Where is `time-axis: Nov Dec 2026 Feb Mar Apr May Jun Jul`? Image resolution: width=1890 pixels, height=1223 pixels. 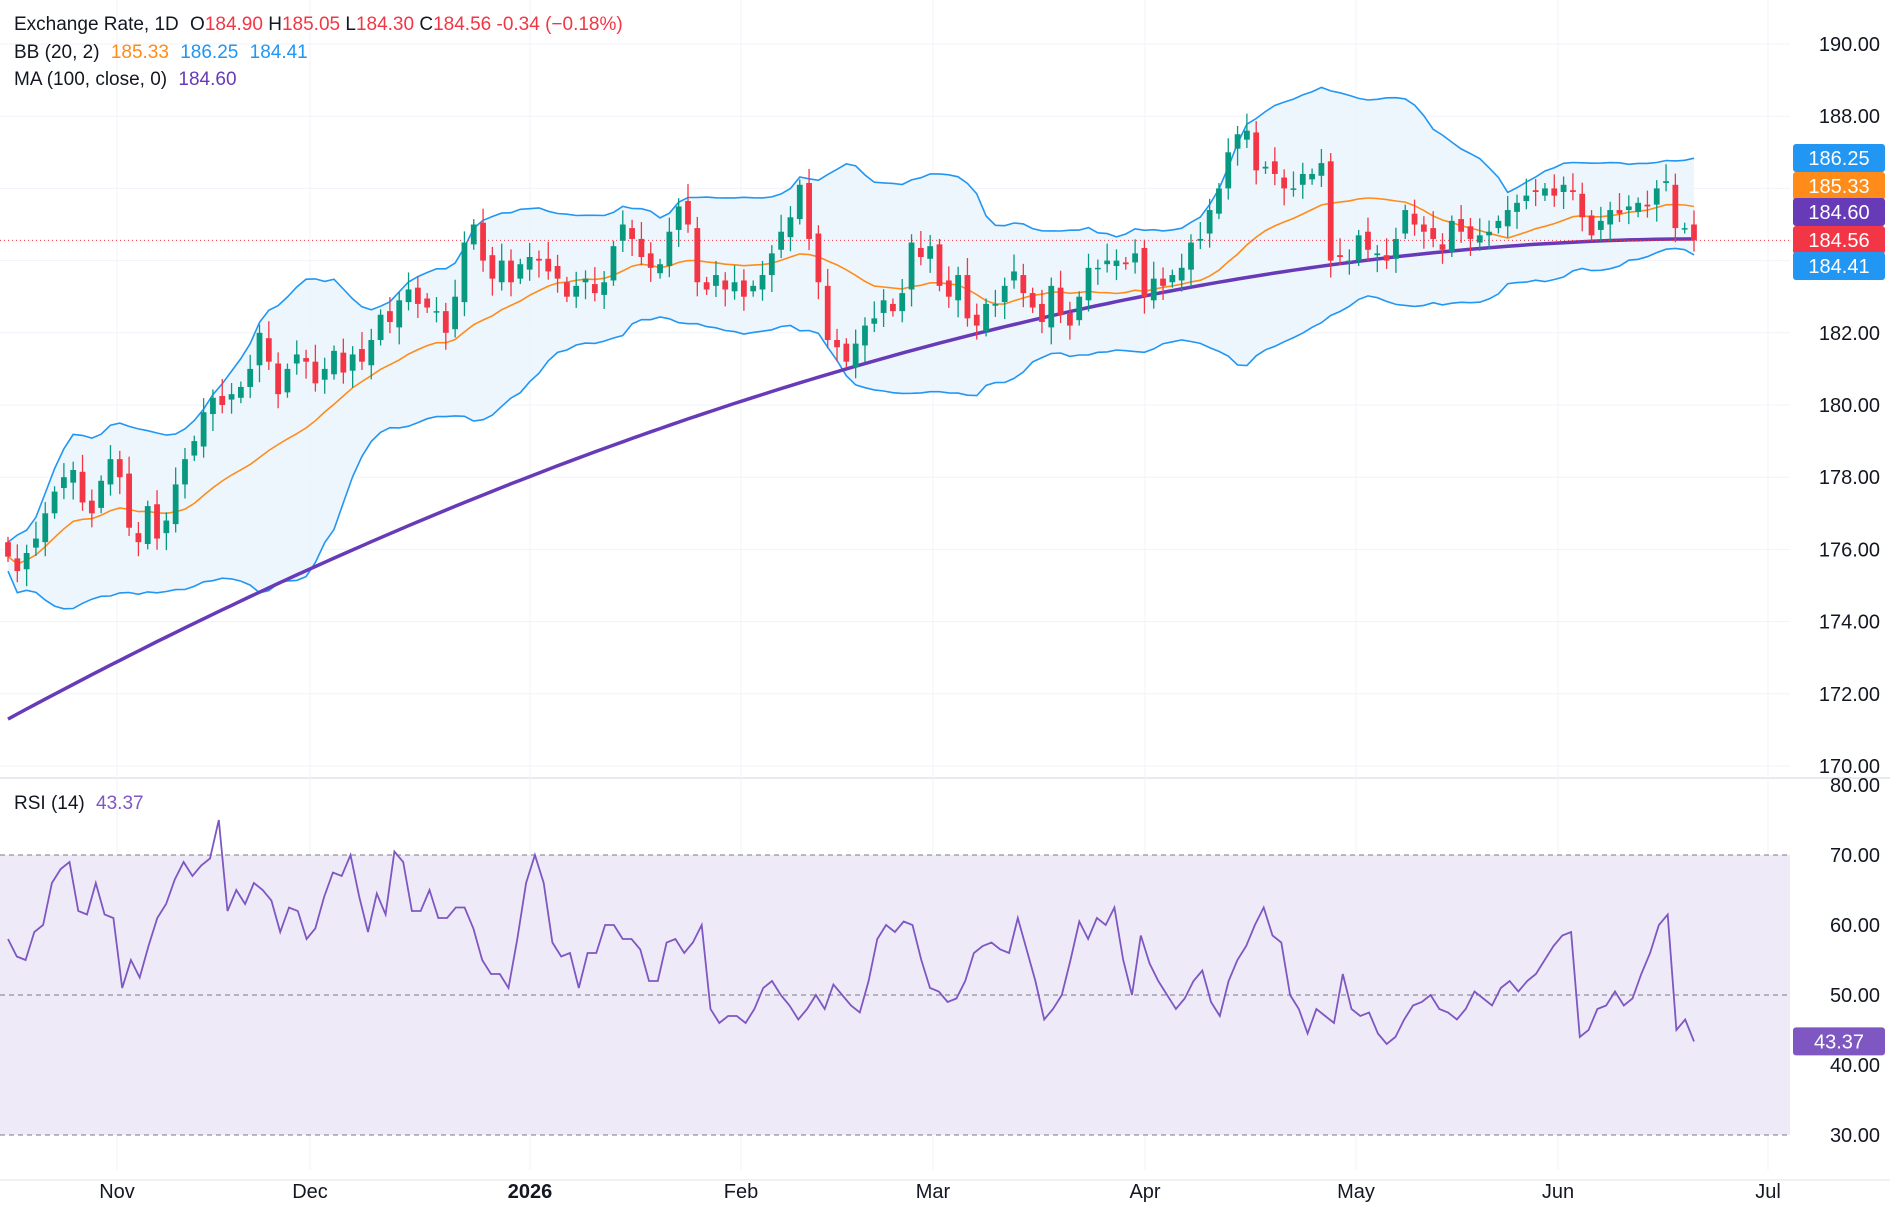
time-axis: Nov Dec 2026 Feb Mar Apr May Jun Jul is located at coordinates (940, 1192).